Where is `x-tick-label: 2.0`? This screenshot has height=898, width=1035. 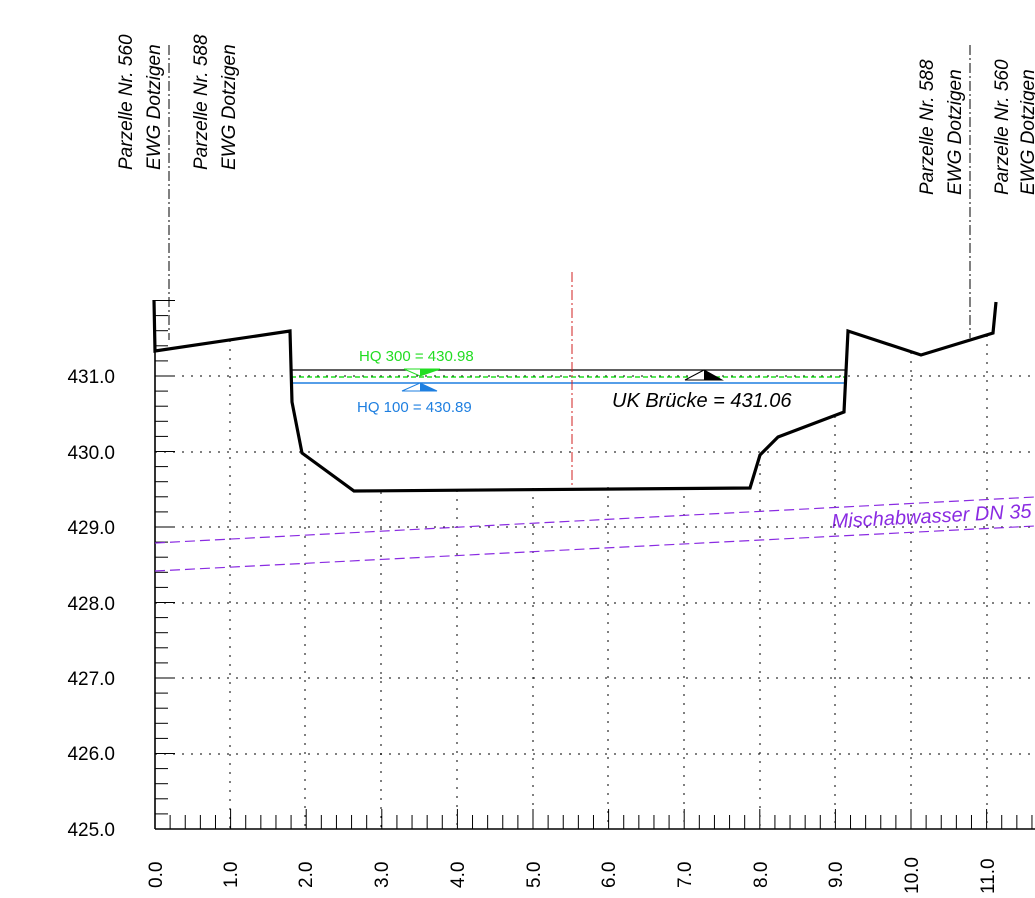 x-tick-label: 2.0 is located at coordinates (306, 875).